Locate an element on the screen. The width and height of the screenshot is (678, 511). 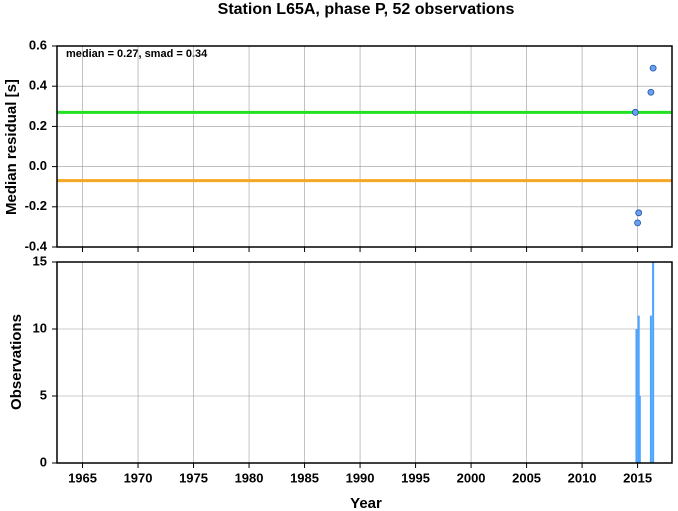
y-axis-label: Median residual [s] is located at coordinates (11, 147).